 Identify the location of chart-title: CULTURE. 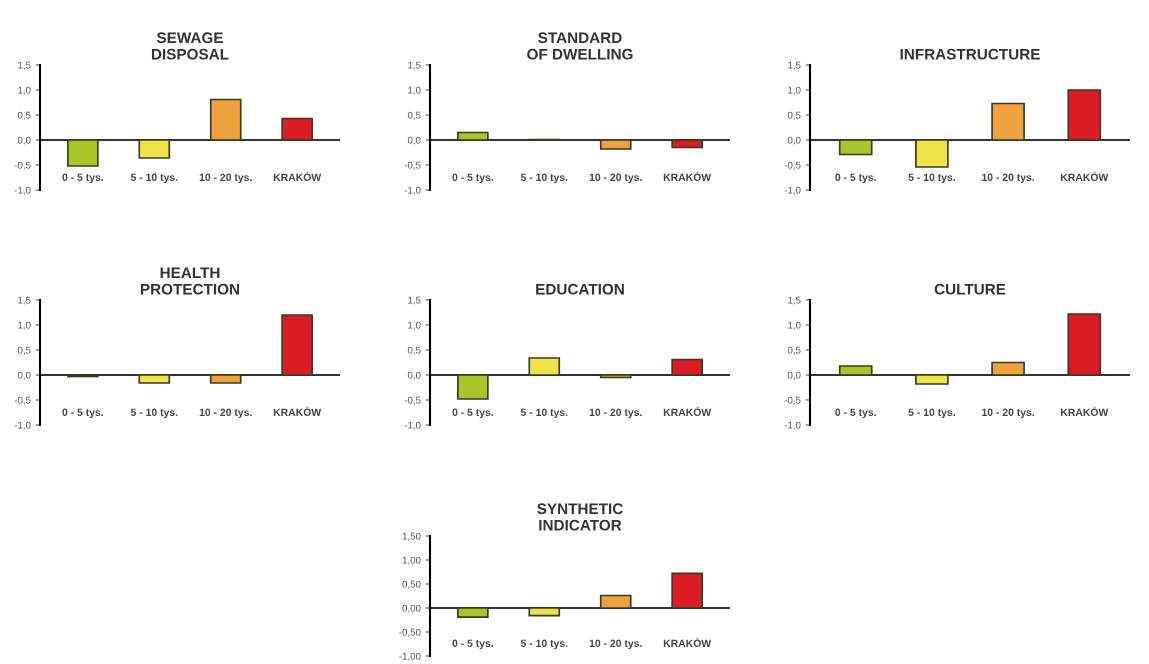
(970, 289).